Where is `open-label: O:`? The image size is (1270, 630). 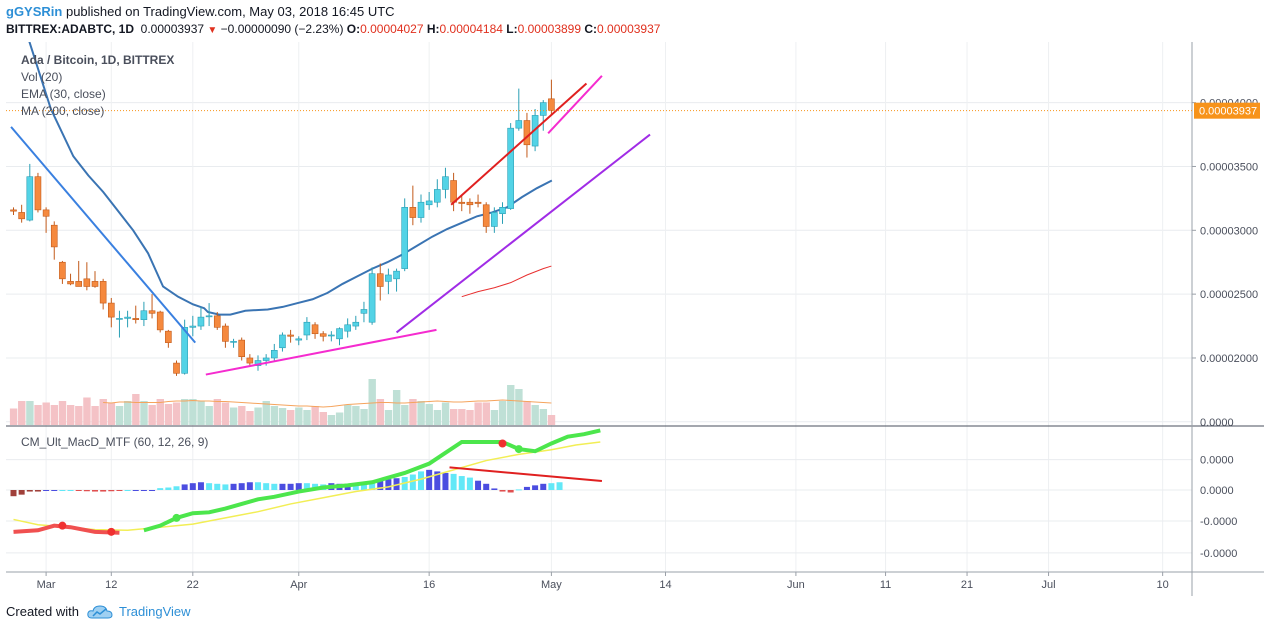
open-label: O: is located at coordinates (353, 29).